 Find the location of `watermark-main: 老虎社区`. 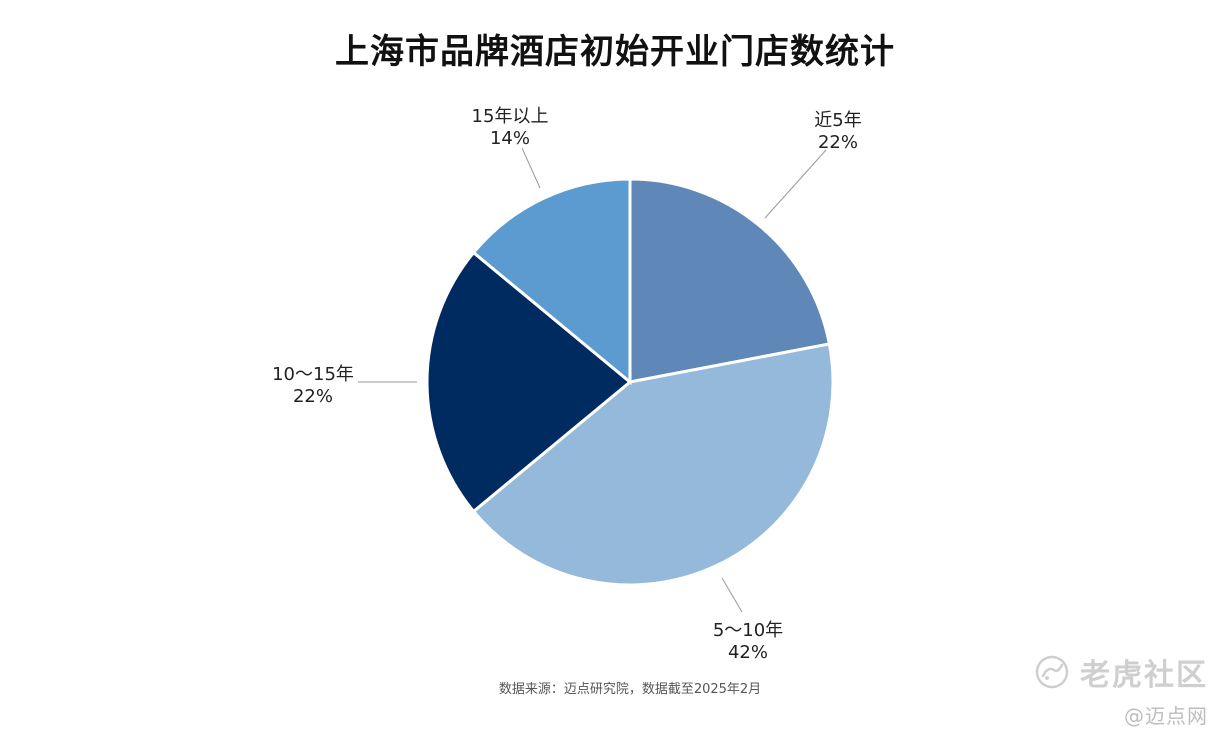

watermark-main: 老虎社区 is located at coordinates (1144, 675).